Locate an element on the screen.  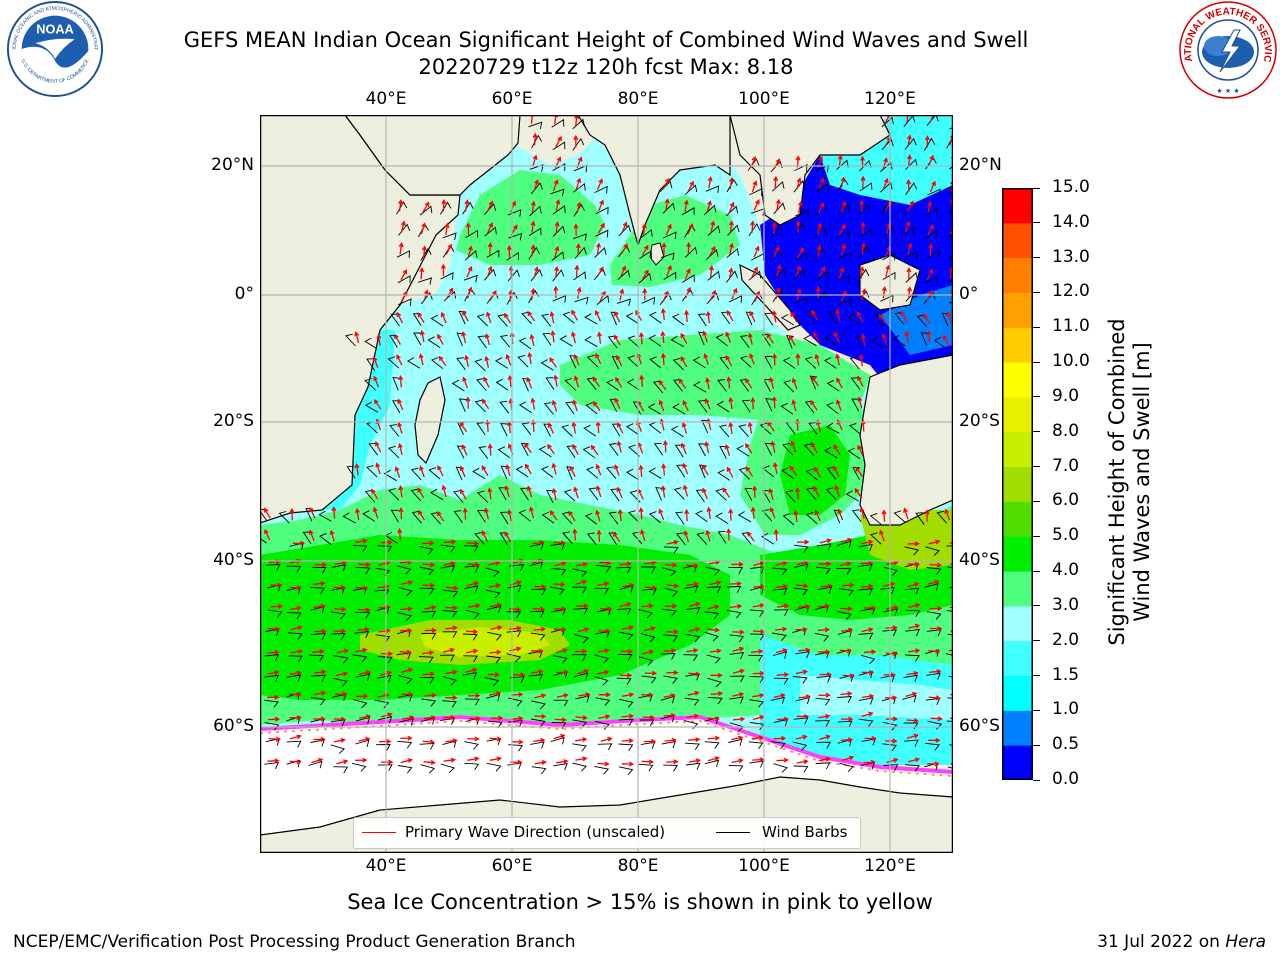
colorbar-label-line1: Significant Height of Combined is located at coordinates (1117, 482).